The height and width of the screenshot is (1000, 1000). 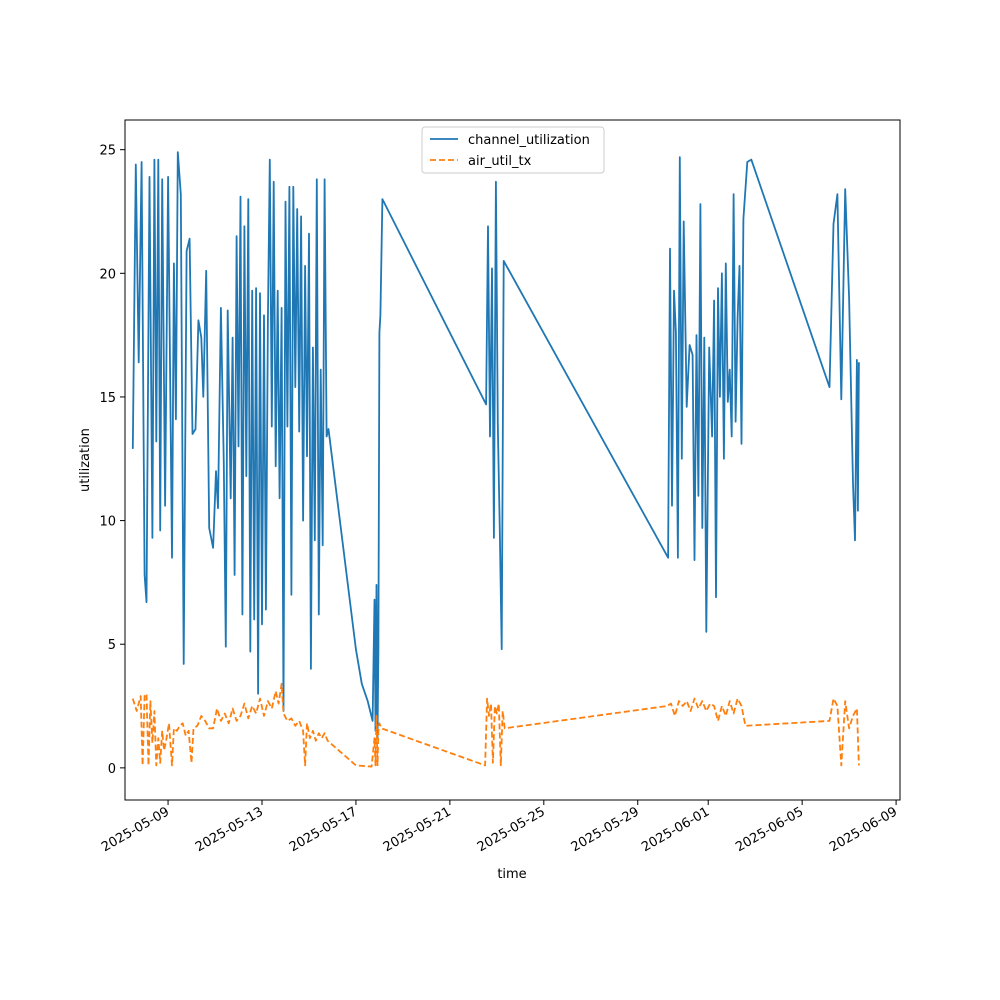 What do you see at coordinates (675, 829) in the screenshot?
I see `x-tick-label: 2025-06-01` at bounding box center [675, 829].